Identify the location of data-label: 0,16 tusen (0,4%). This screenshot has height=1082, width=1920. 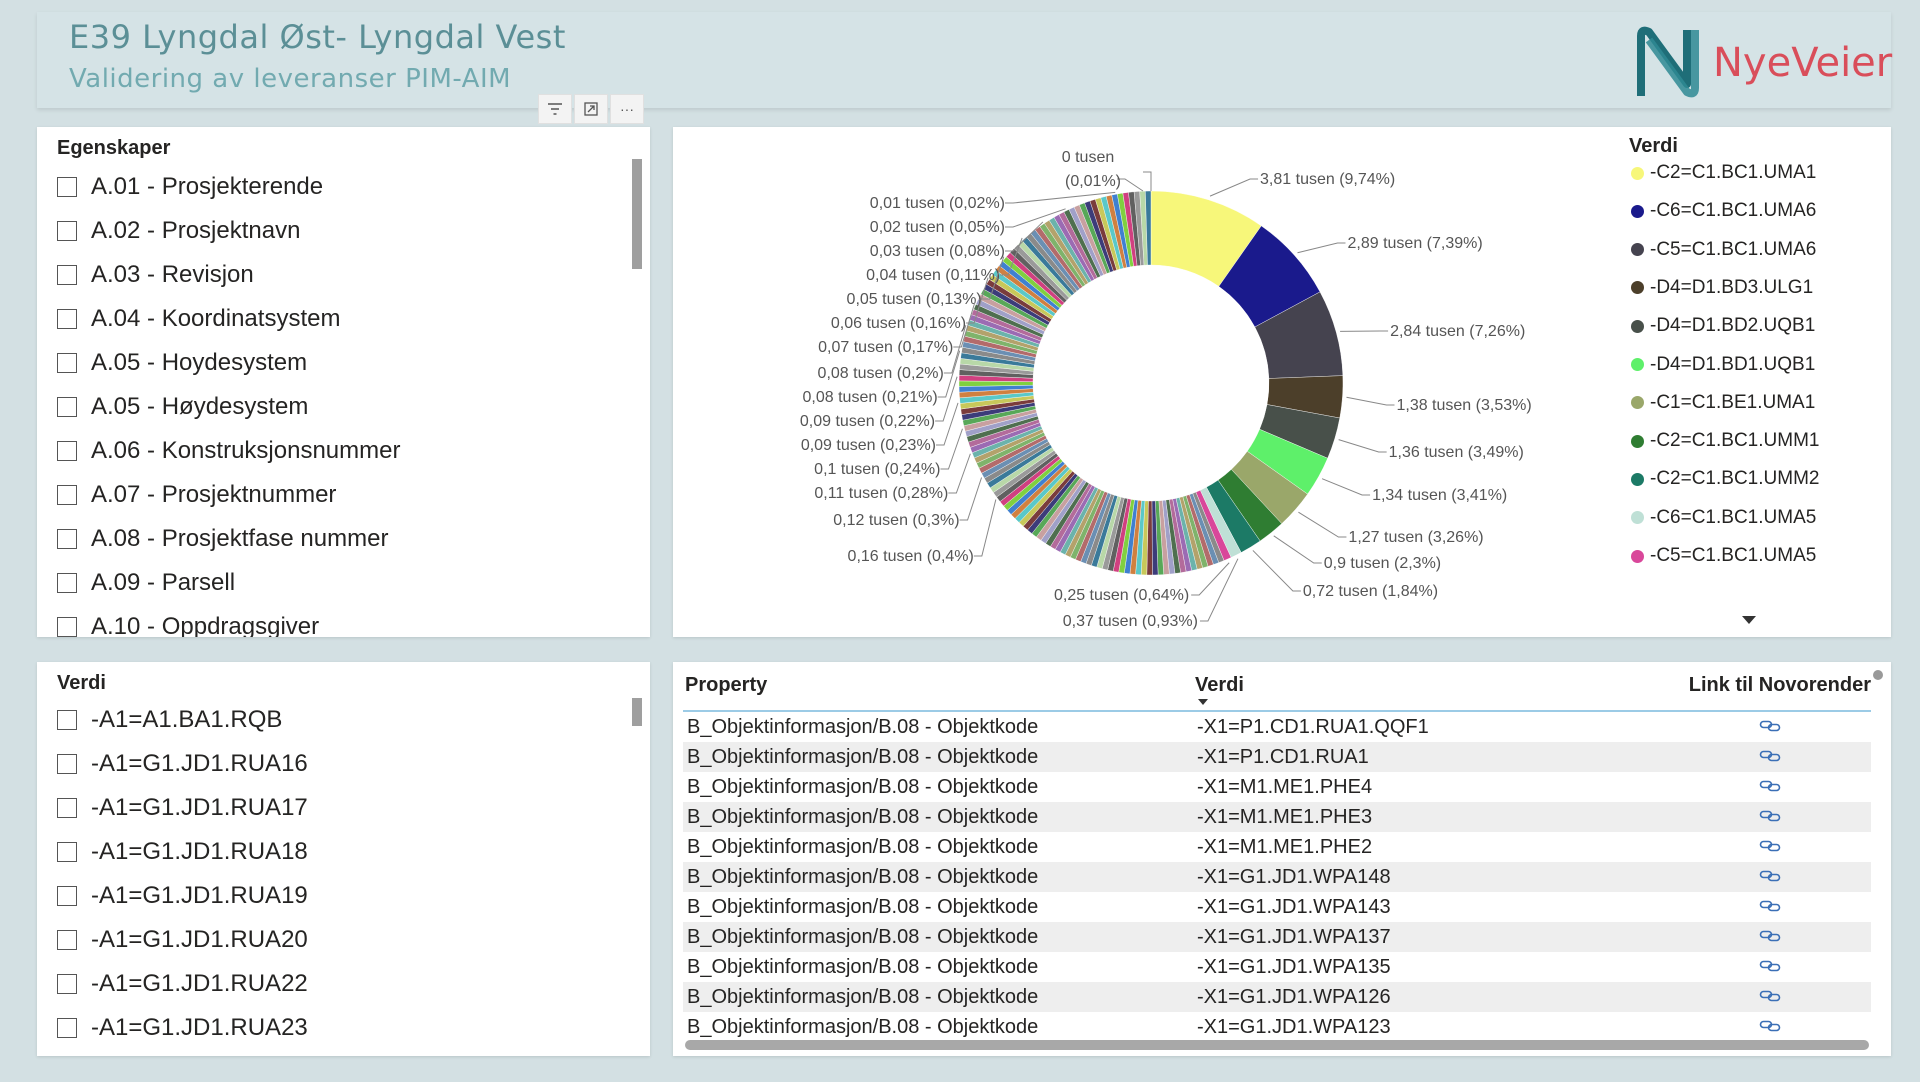
(911, 556).